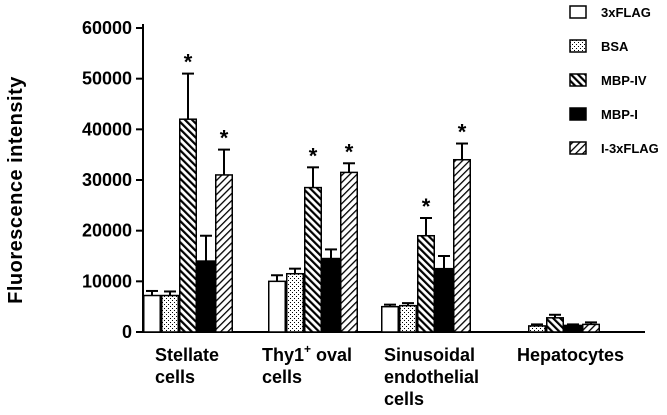  Describe the element at coordinates (107, 129) in the screenshot. I see `y-tick-label: 40000` at that location.